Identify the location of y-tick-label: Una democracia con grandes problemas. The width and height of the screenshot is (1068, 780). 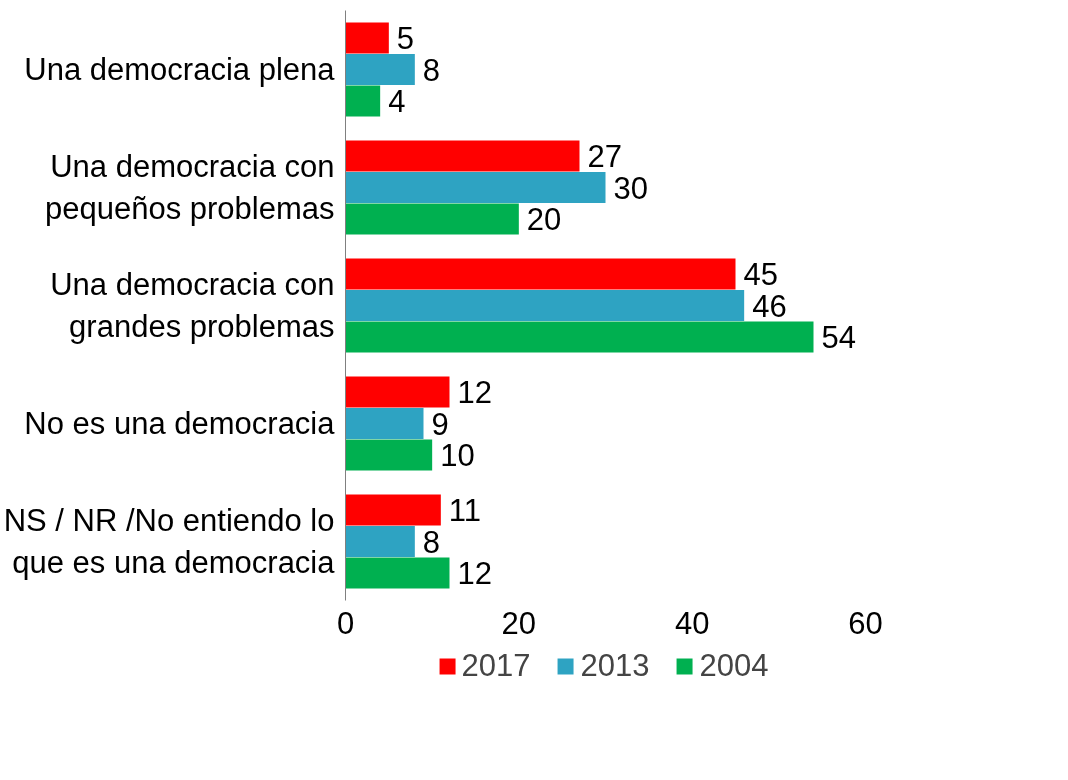
(192, 305).